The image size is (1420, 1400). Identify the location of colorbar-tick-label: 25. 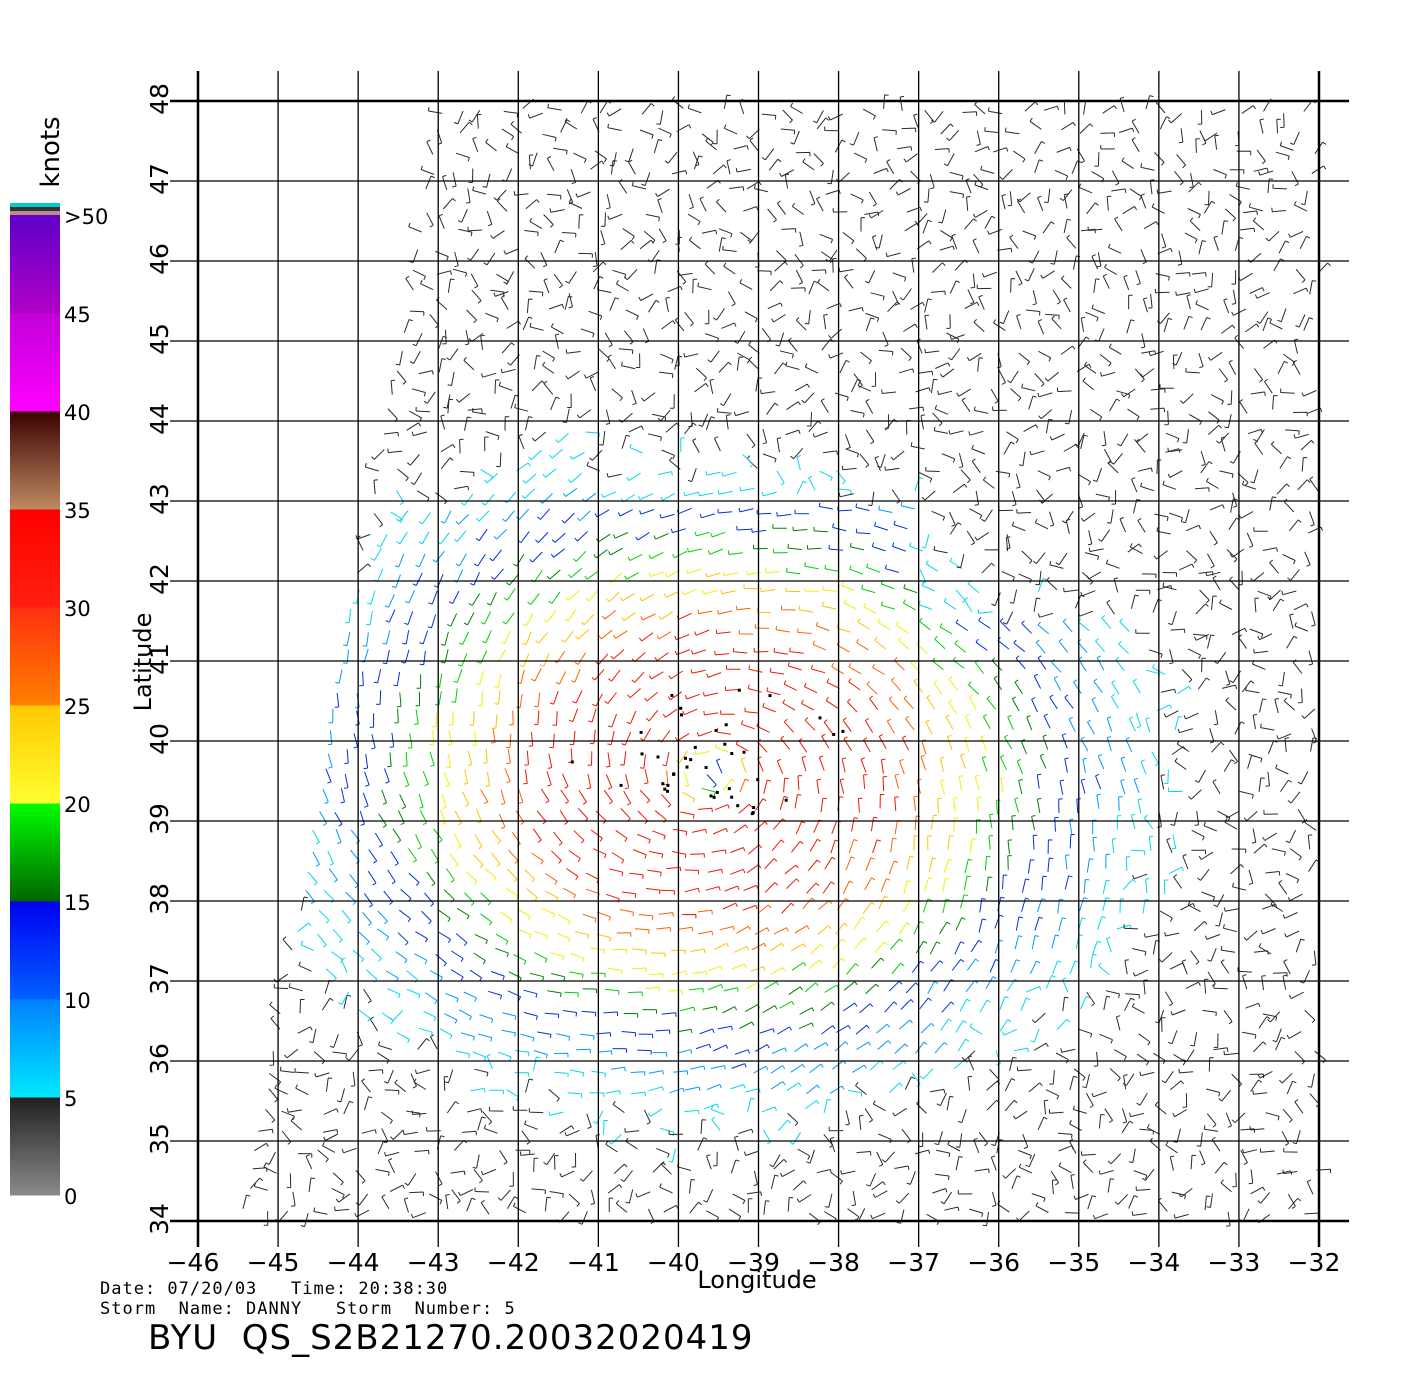
(77, 707).